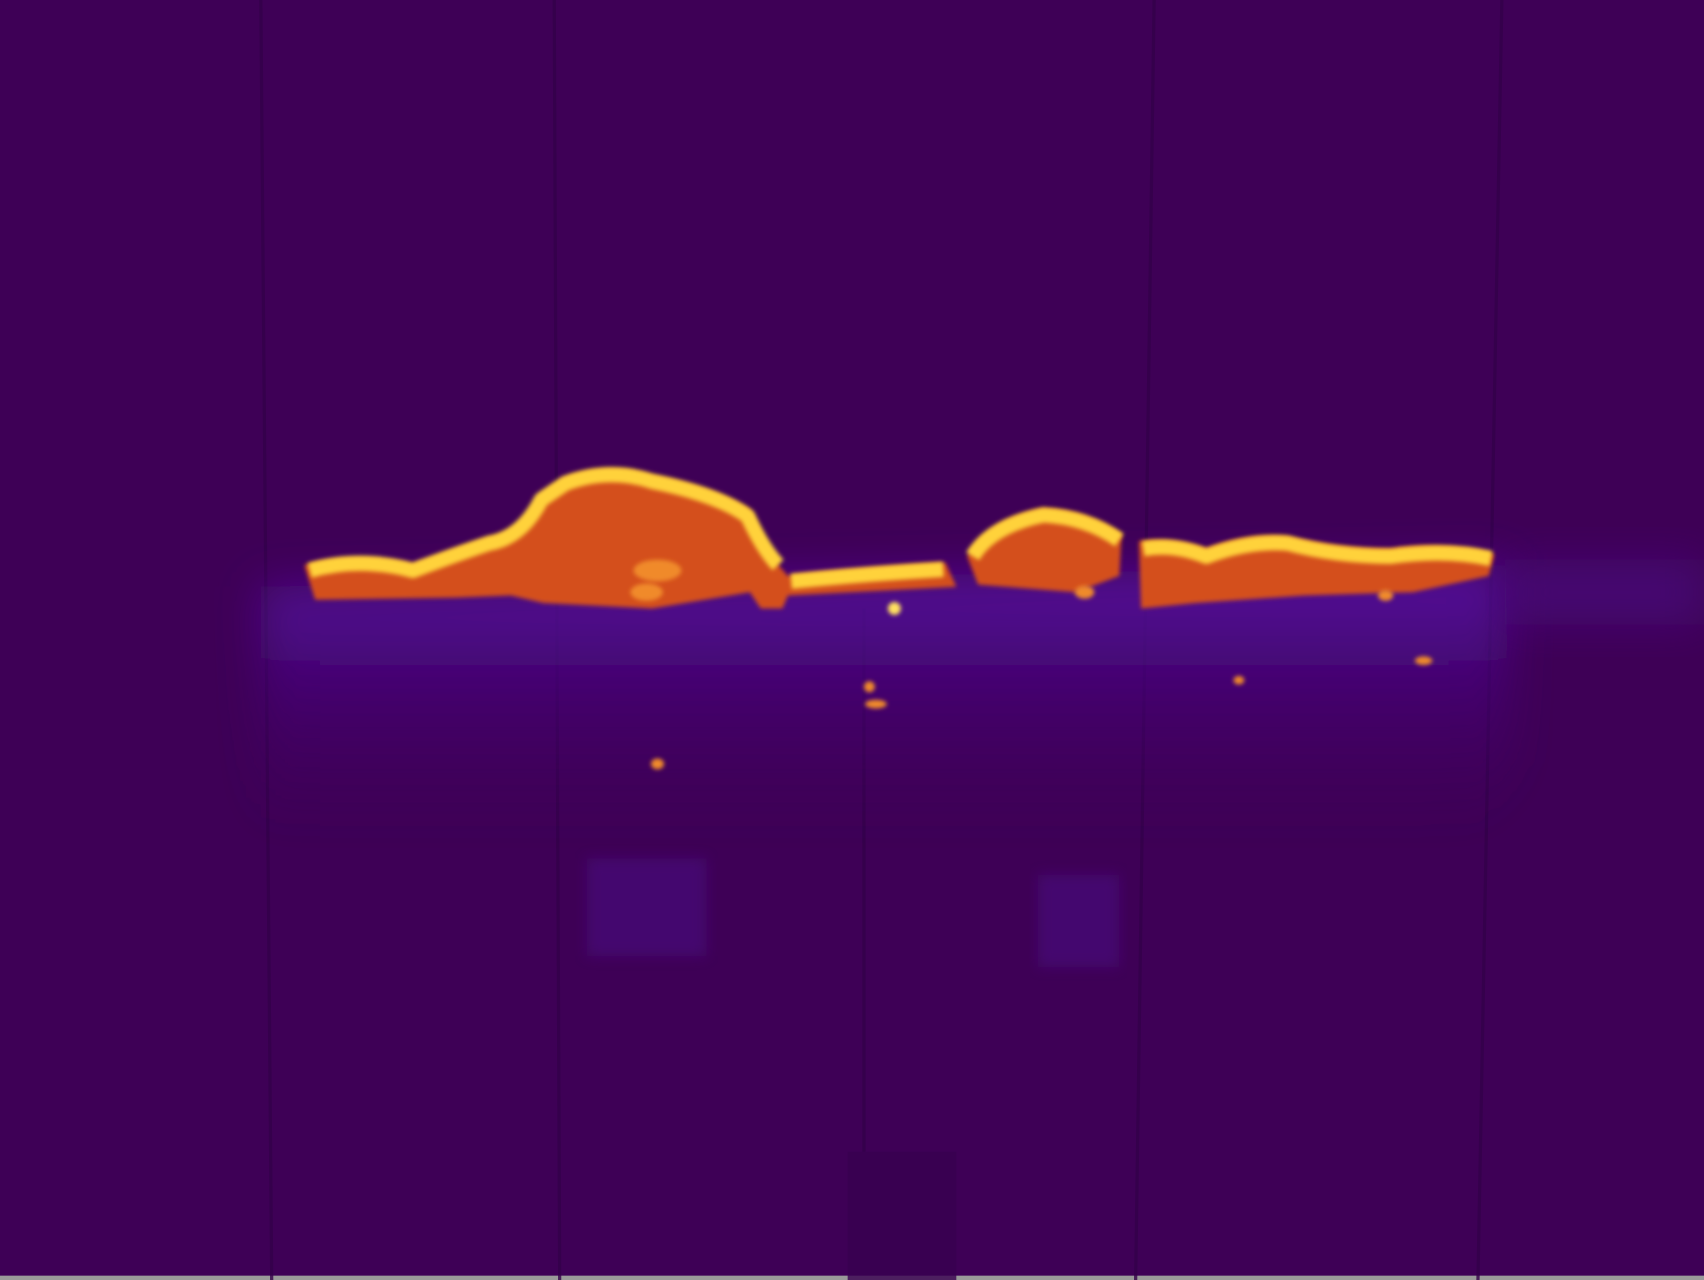 This screenshot has width=1704, height=1280. What do you see at coordinates (1604, 592) in the screenshot?
I see `haze-right` at bounding box center [1604, 592].